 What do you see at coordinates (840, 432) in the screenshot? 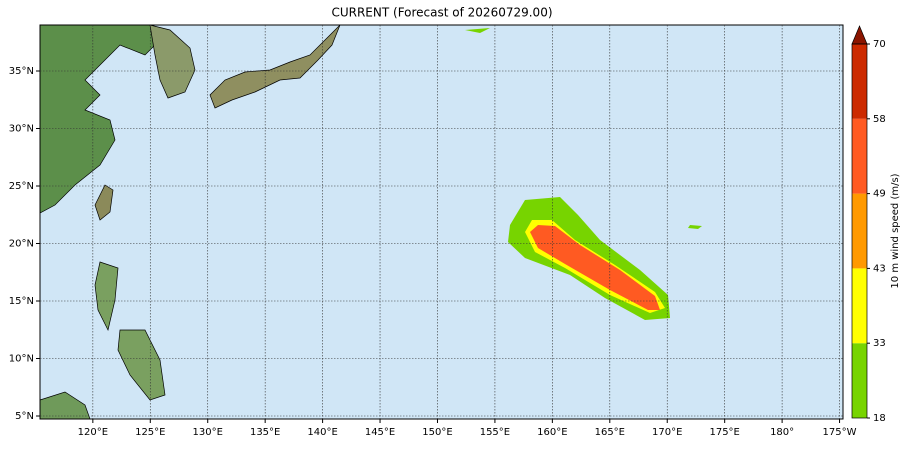
I see `x-tick-label: 175°W` at bounding box center [840, 432].